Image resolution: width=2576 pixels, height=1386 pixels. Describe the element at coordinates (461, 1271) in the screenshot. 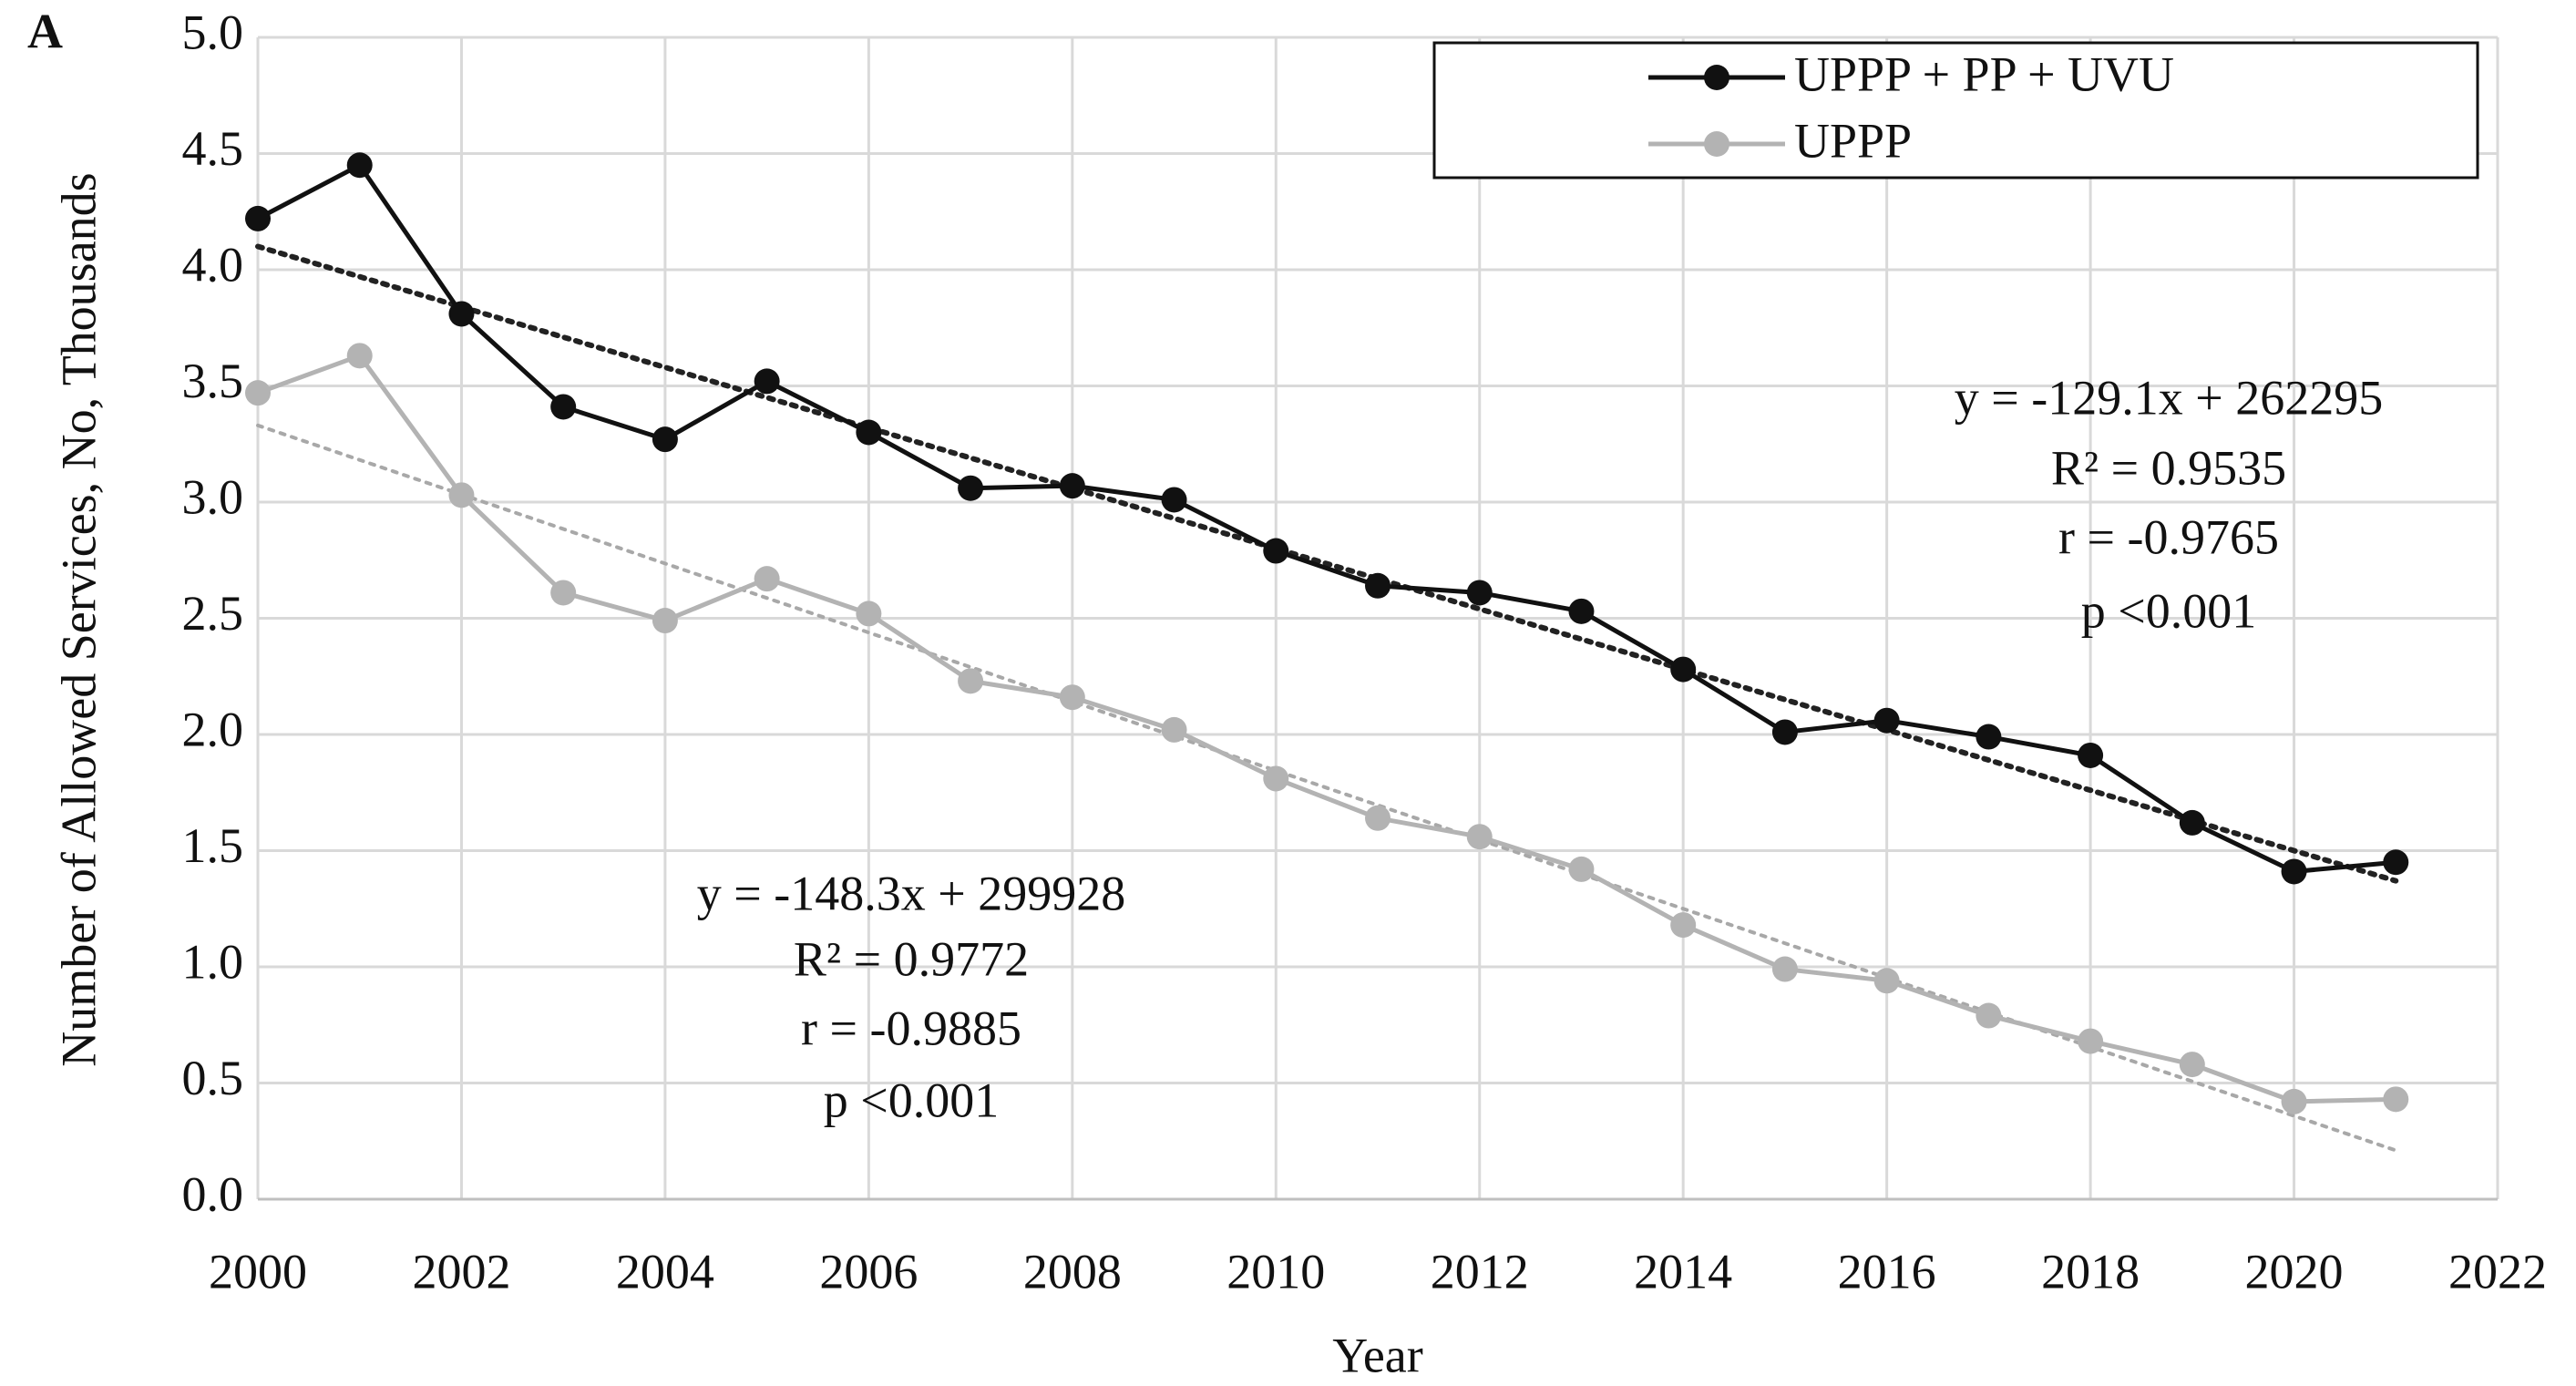

I see `x-tick-label: 2002` at that location.